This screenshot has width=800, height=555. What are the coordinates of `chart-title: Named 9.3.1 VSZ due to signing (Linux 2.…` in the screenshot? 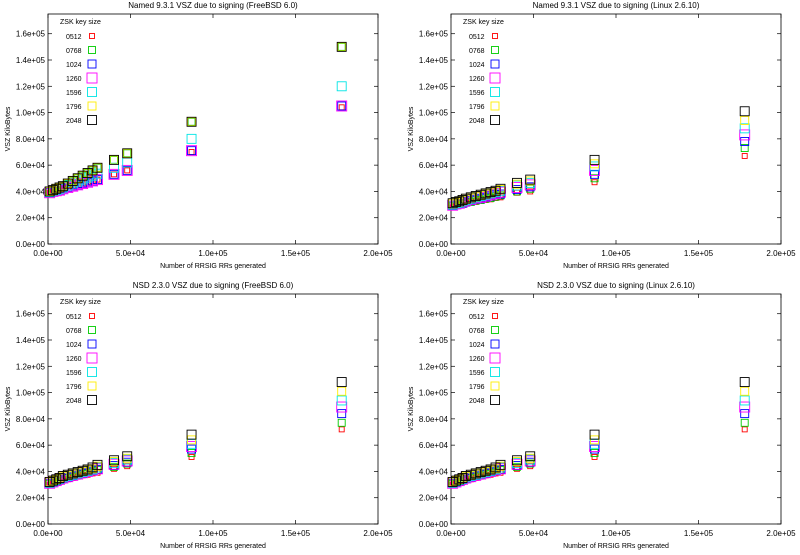 It's located at (616, 5).